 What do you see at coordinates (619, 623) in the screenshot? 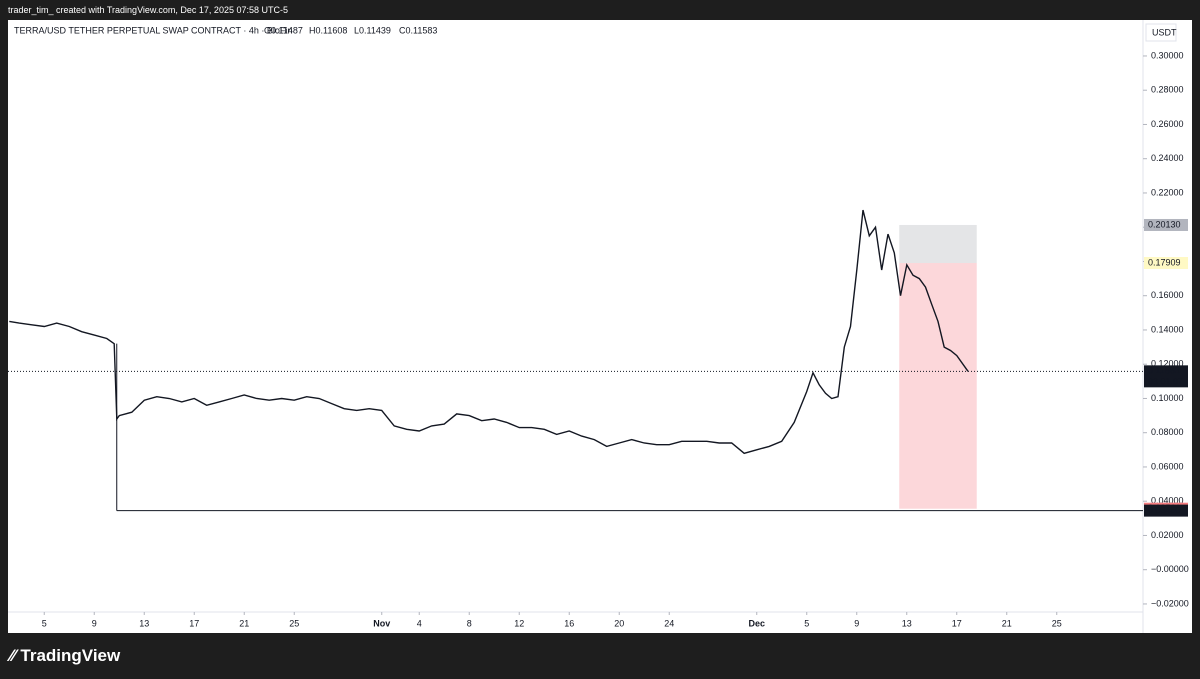
I see `x-tick-label: 20` at bounding box center [619, 623].